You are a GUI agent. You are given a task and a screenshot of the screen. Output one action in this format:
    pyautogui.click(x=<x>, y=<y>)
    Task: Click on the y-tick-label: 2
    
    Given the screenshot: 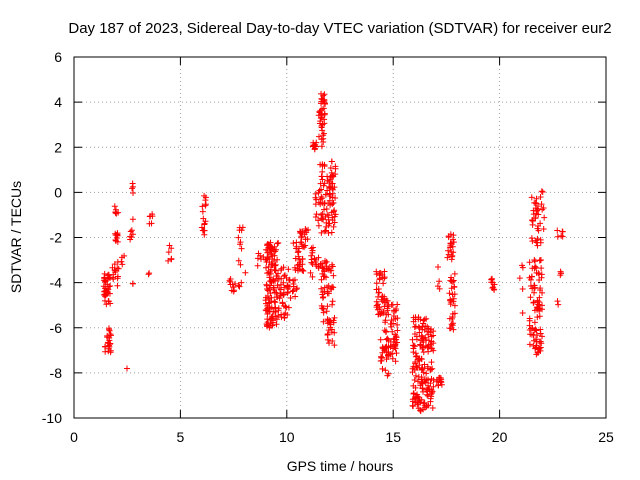 What is the action you would take?
    pyautogui.click(x=58, y=147)
    